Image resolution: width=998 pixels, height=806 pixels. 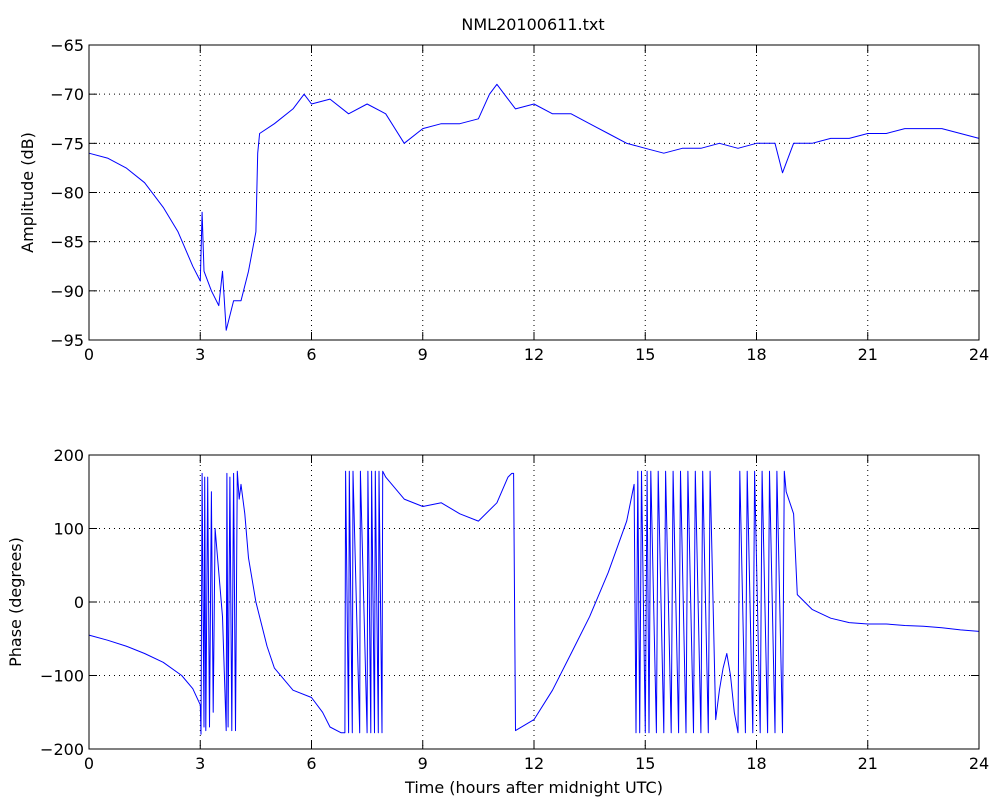 What do you see at coordinates (423, 763) in the screenshot?
I see `phase-x-tick-label: 9` at bounding box center [423, 763].